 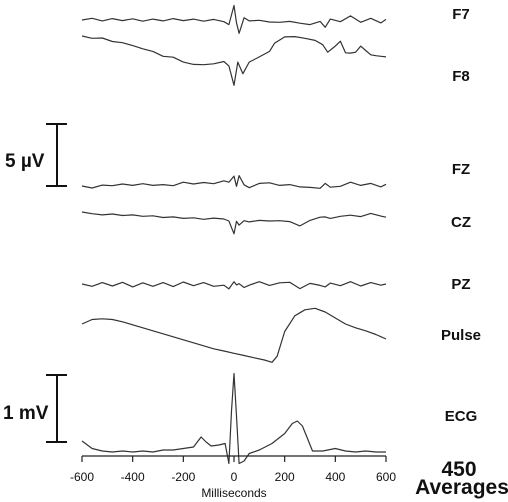 What do you see at coordinates (234, 19) in the screenshot?
I see `trace-f7` at bounding box center [234, 19].